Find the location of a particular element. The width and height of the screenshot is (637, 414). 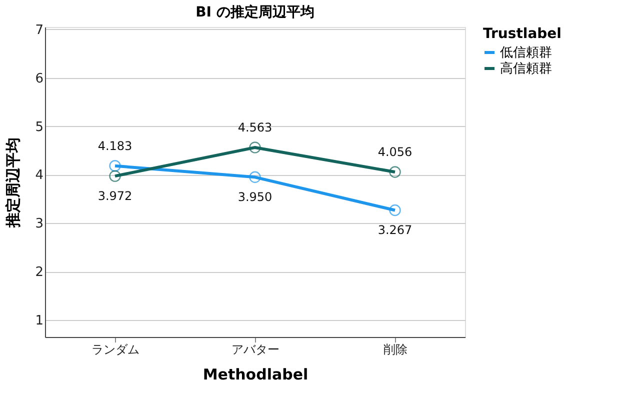

y-tick-label: 2 is located at coordinates (39, 272).